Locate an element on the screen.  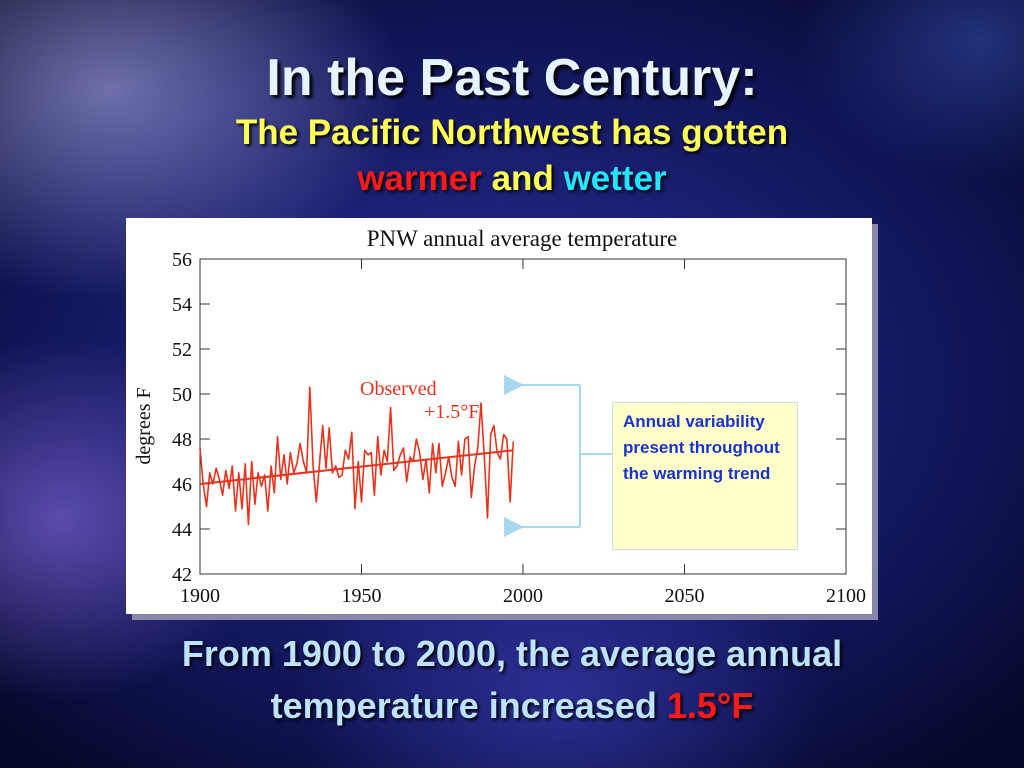
footer-line1: From 1900 to 2000, the average annual is located at coordinates (512, 653).